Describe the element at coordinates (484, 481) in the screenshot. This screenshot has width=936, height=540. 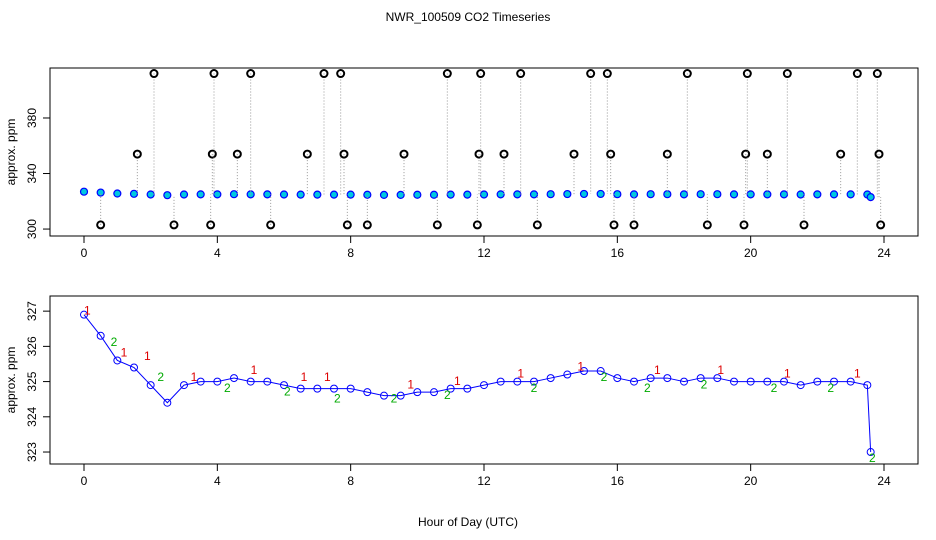
I see `x-tick-label: 12` at that location.